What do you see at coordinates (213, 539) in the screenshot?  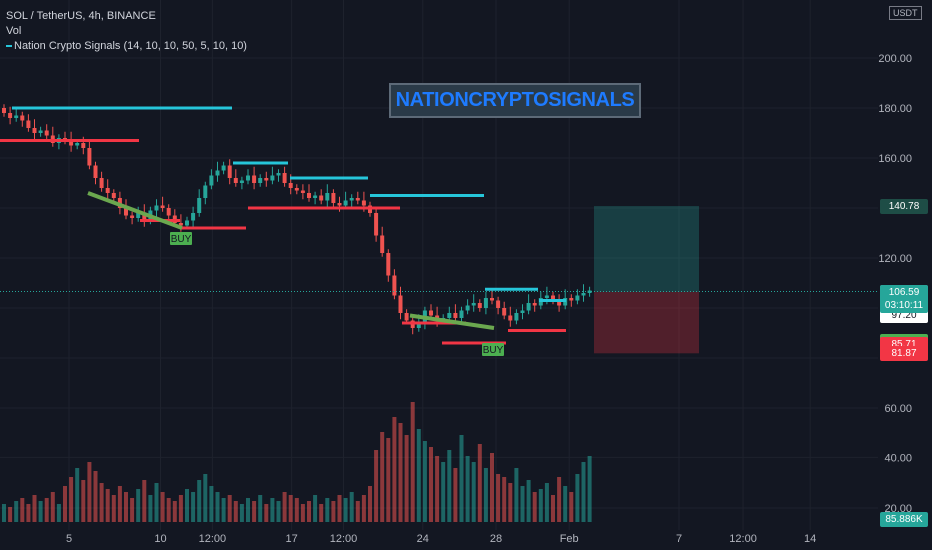 I see `time-tick-label: 12:00` at bounding box center [213, 539].